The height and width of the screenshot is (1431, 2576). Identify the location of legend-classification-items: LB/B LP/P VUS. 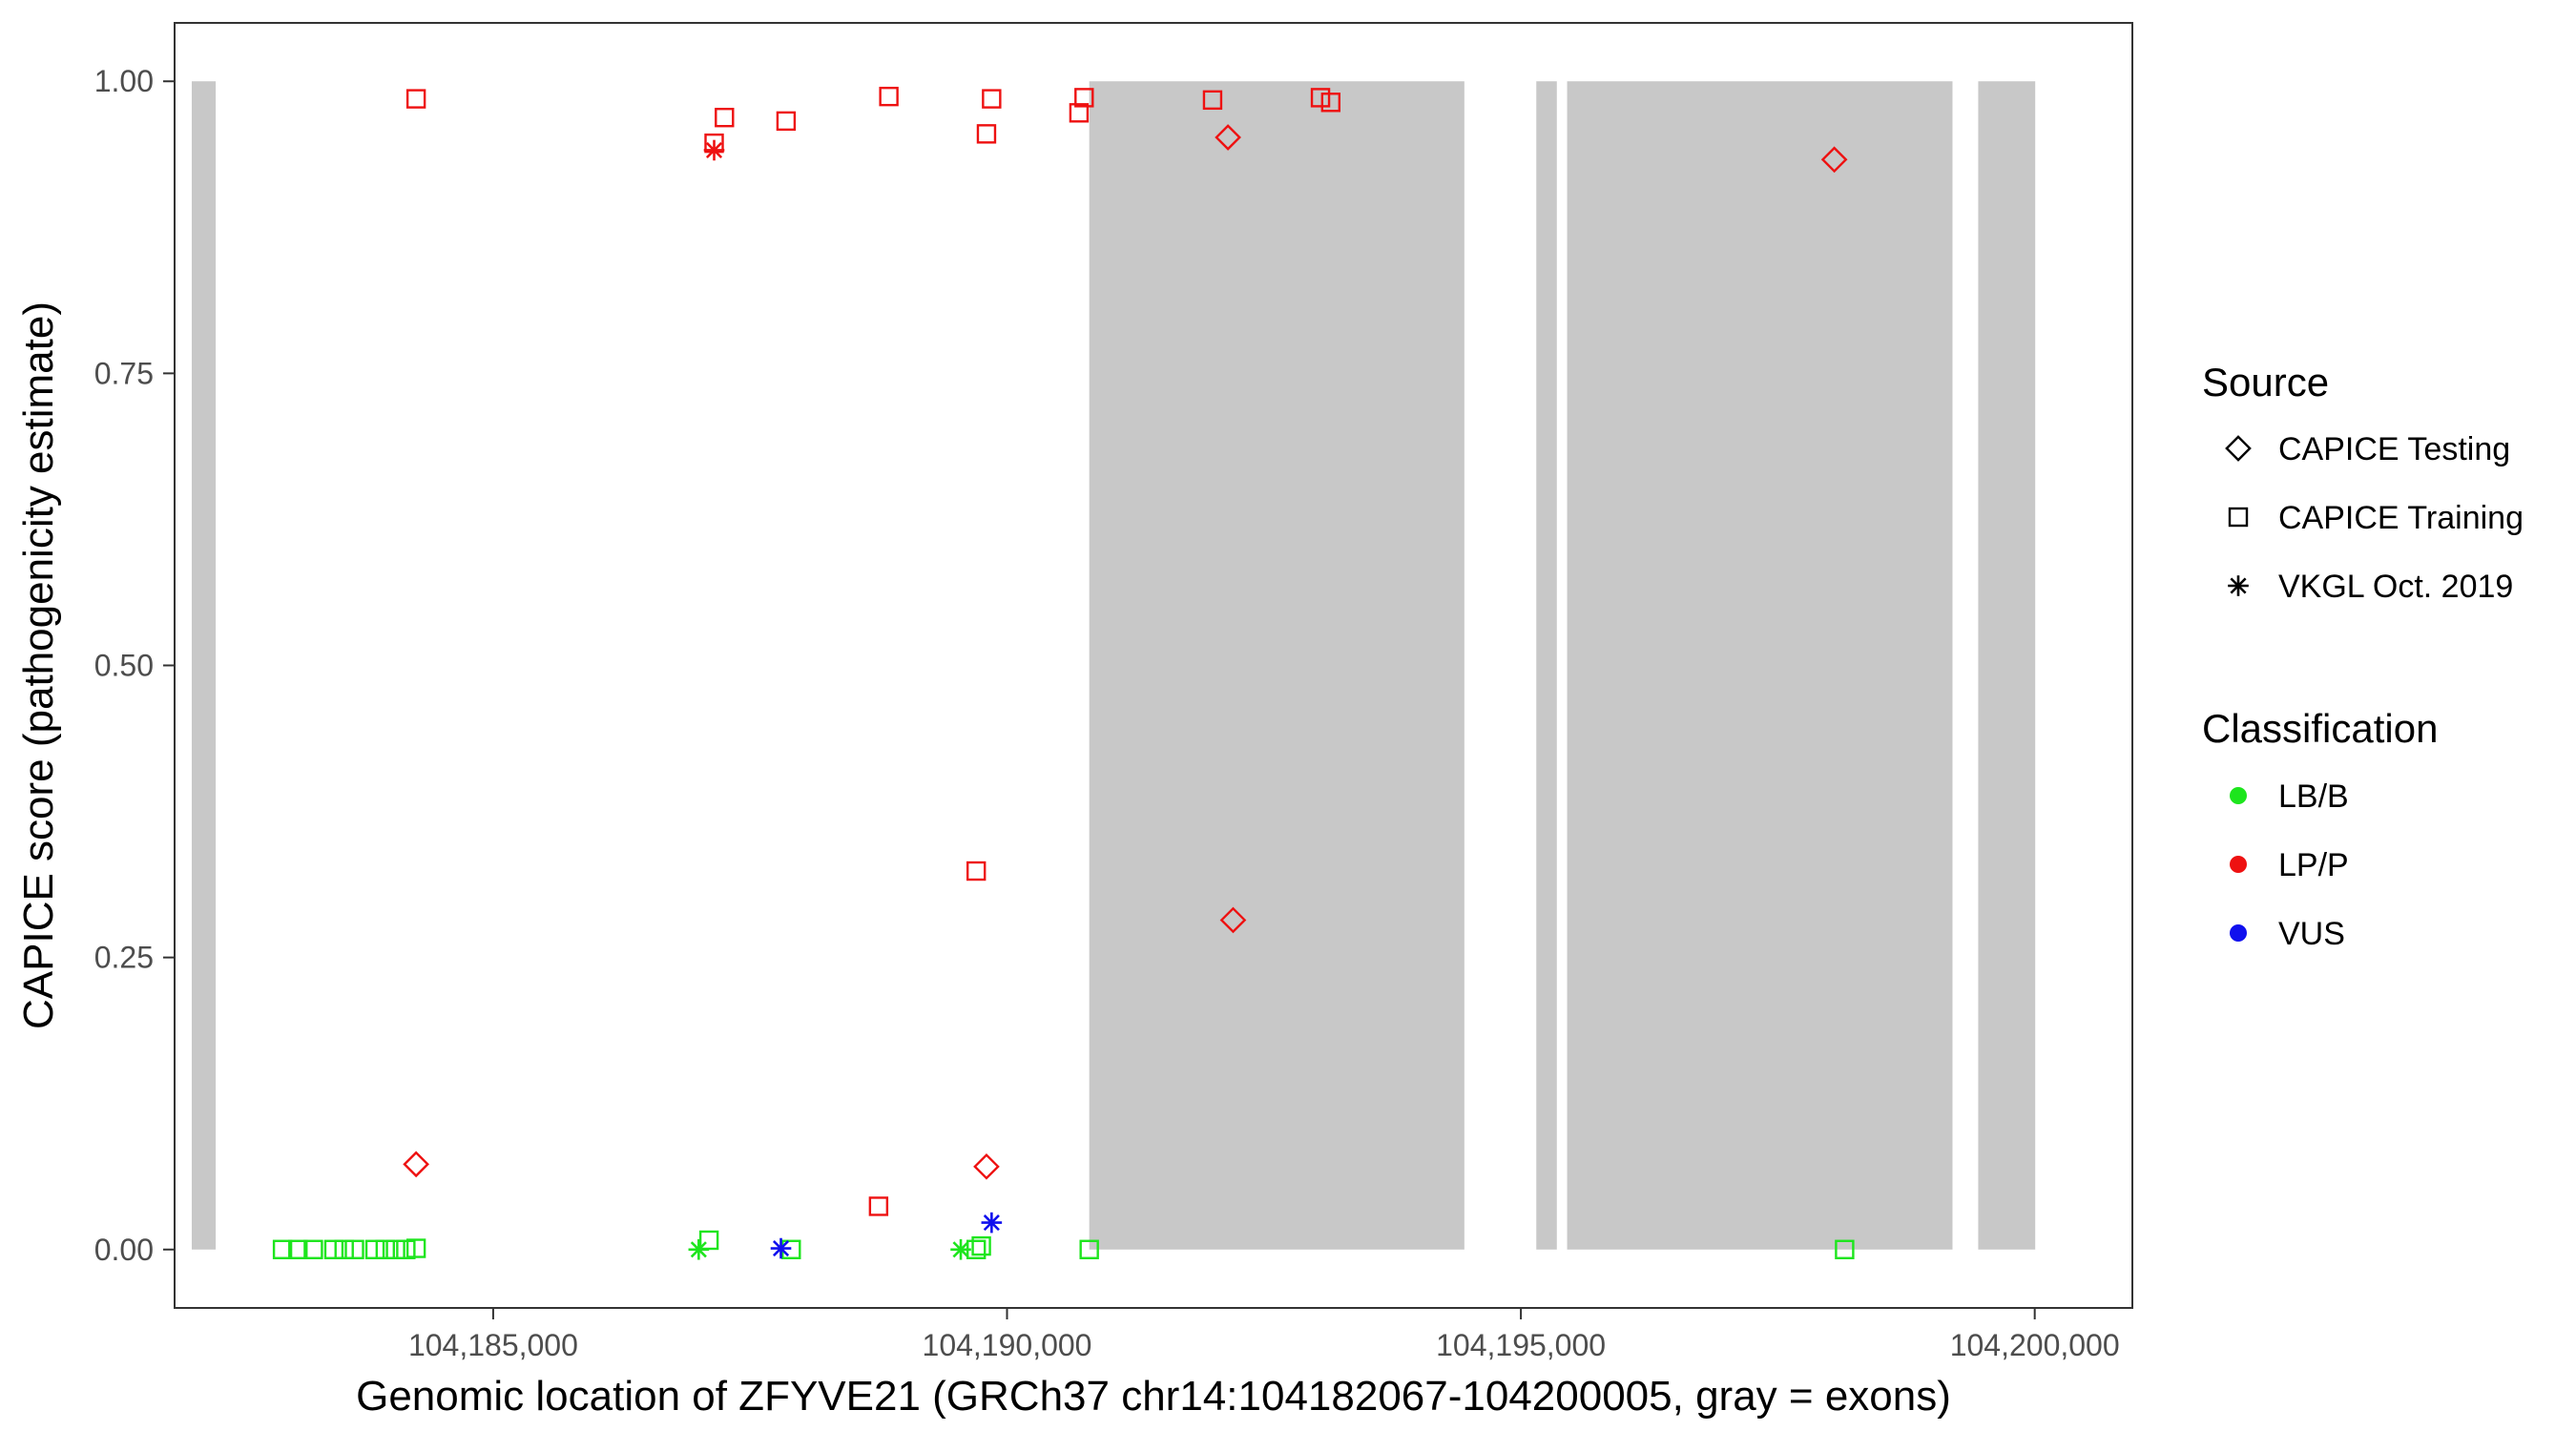
(2289, 865).